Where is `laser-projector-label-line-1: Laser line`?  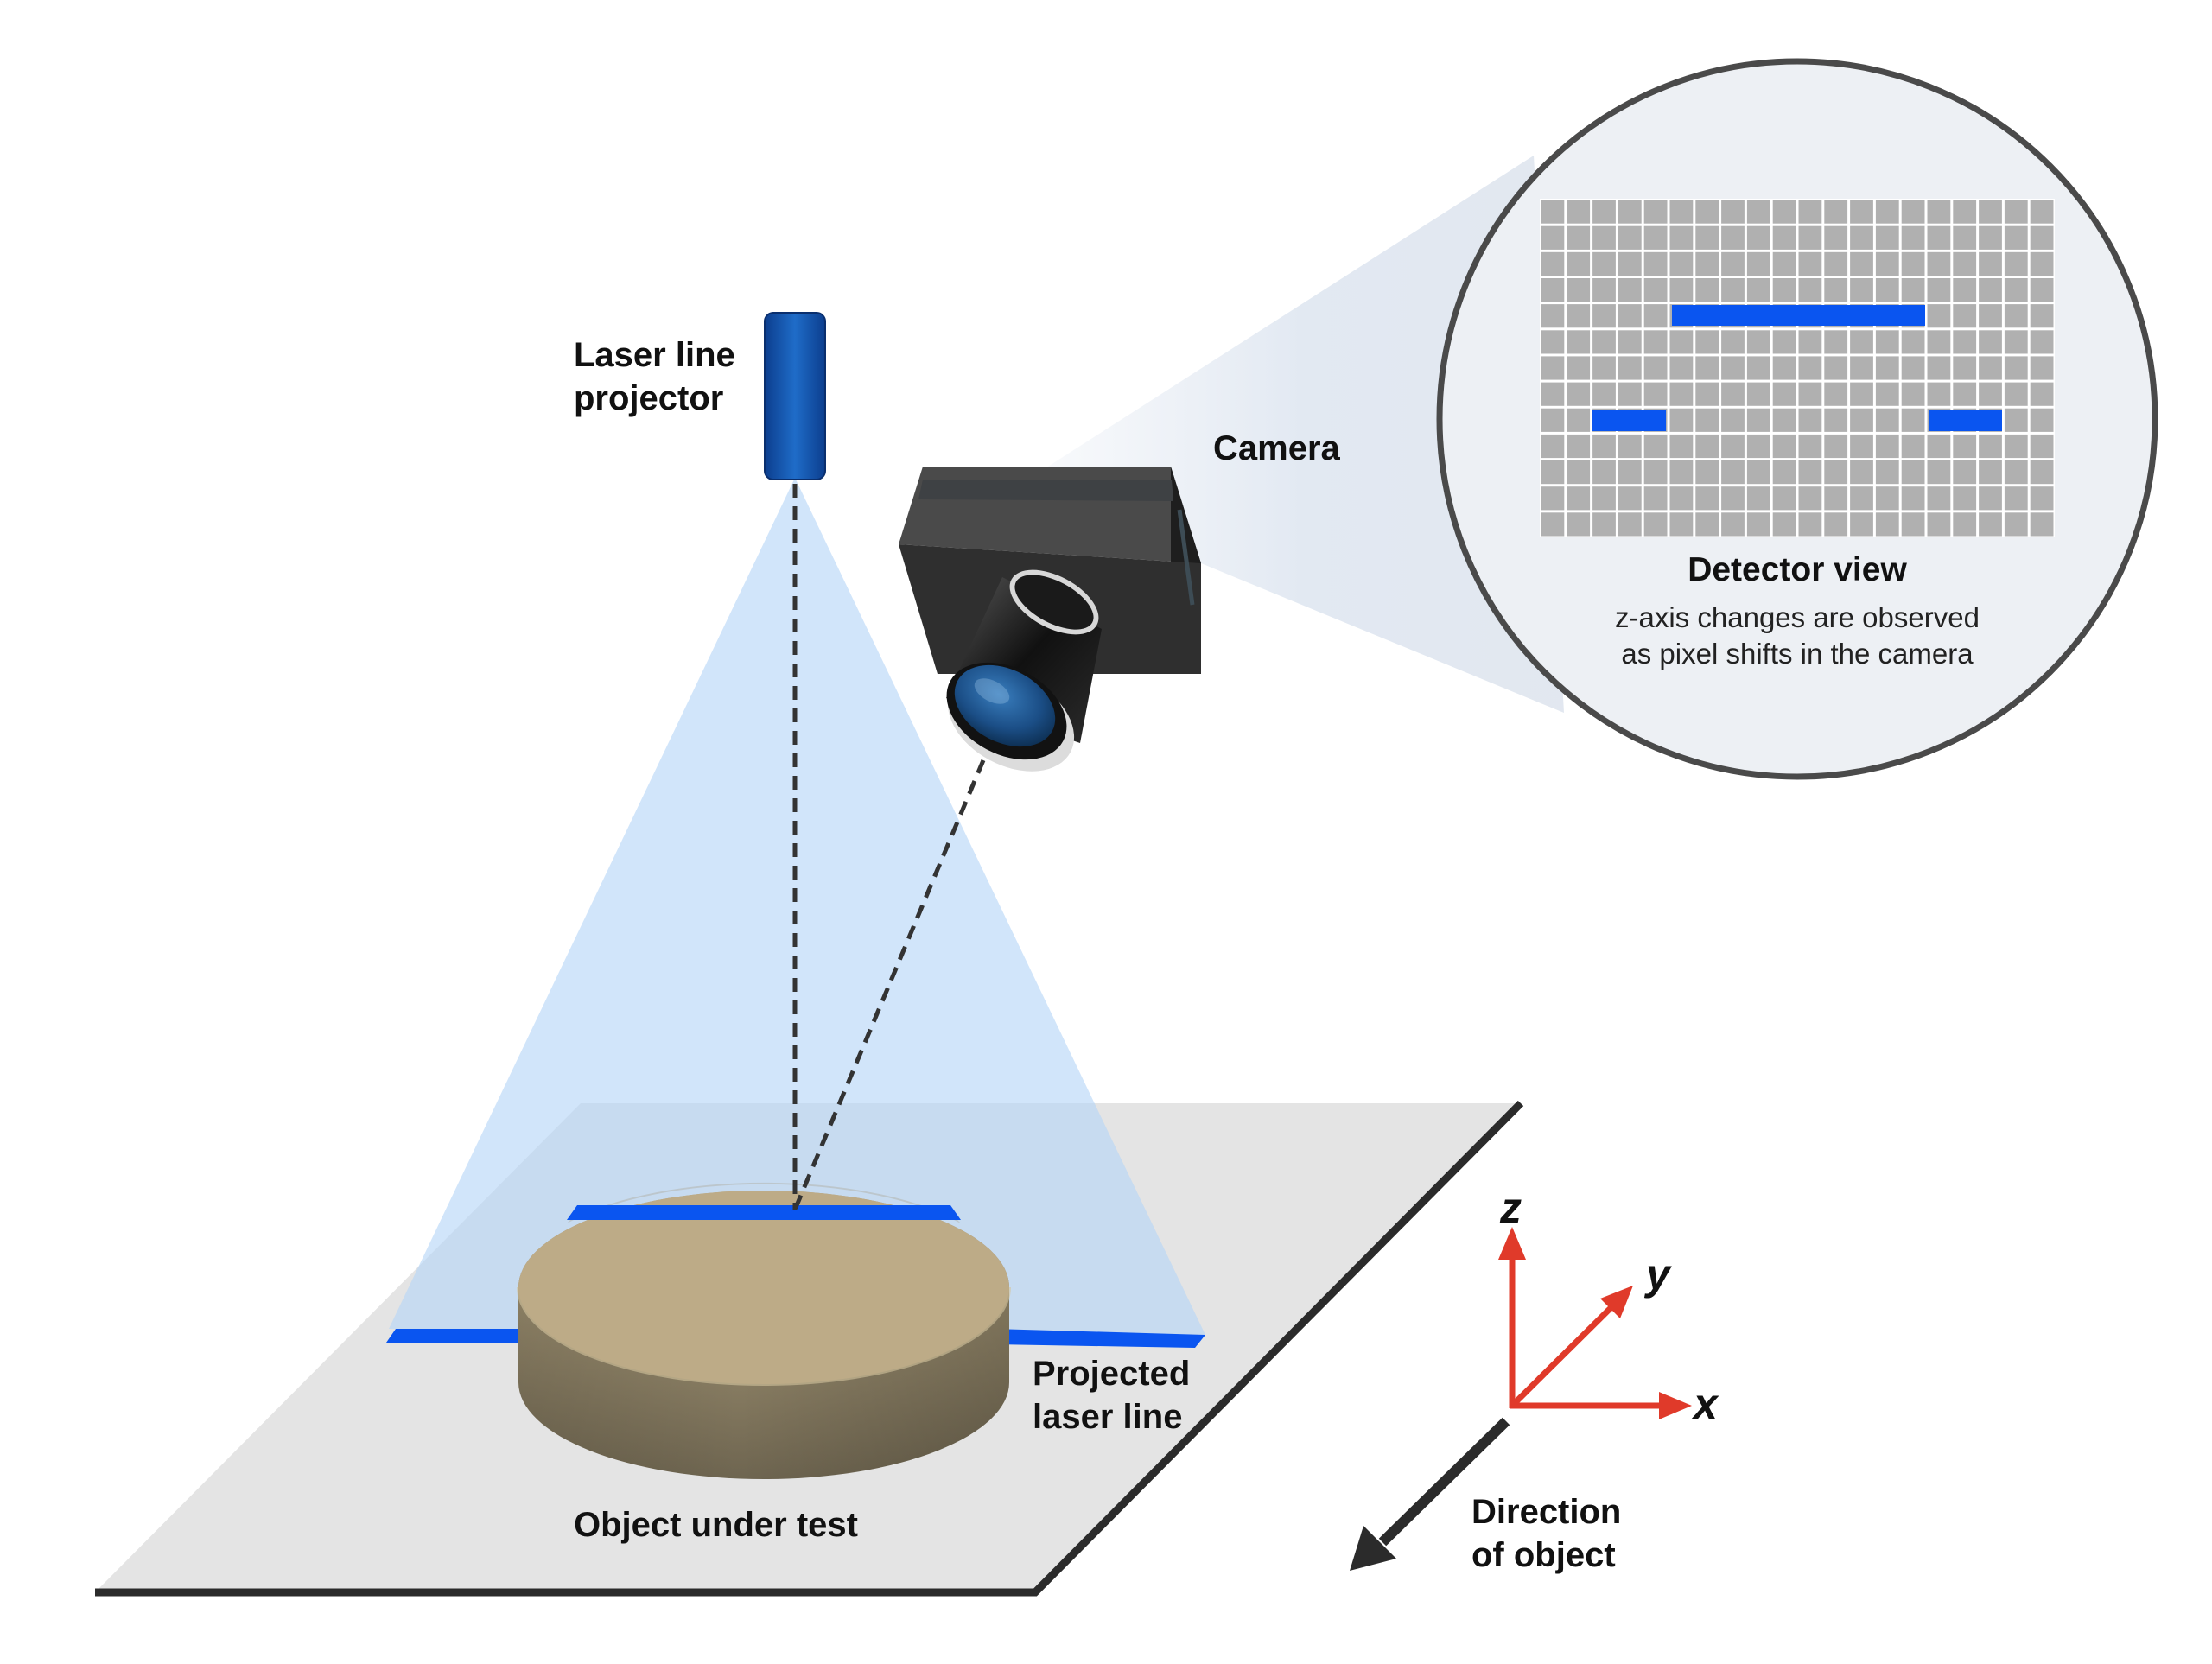 laser-projector-label-line-1: Laser line is located at coordinates (654, 355).